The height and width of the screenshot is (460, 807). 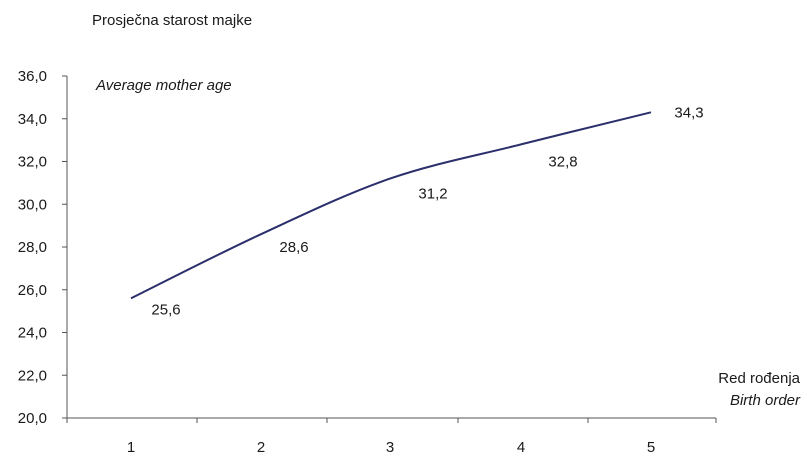 I want to click on data-label: 34,3, so click(x=688, y=112).